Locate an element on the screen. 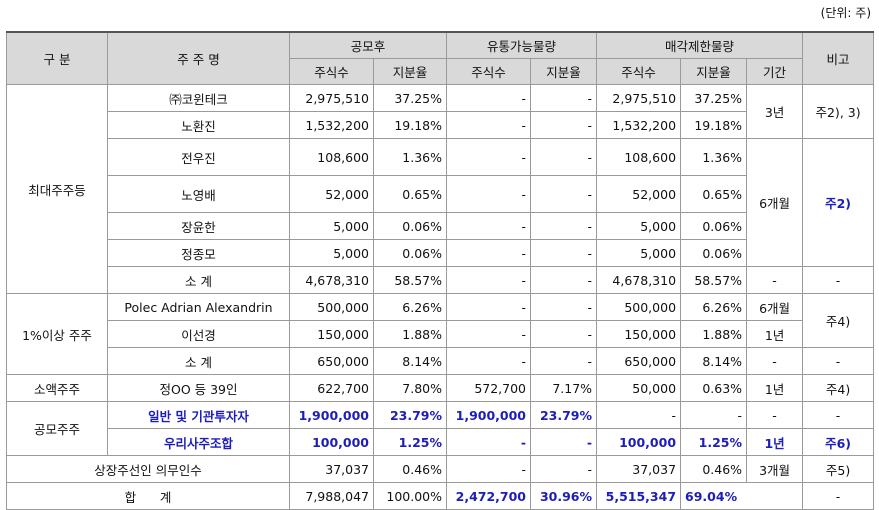 This screenshot has height=510, width=879. shareholder-name: 상장주선인 의무인수 is located at coordinates (148, 469).